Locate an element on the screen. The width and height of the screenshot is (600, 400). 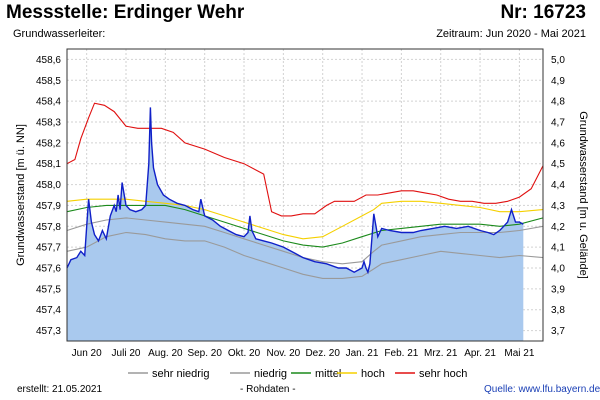
x-tick-label: Okt. 20 is located at coordinates (244, 353).